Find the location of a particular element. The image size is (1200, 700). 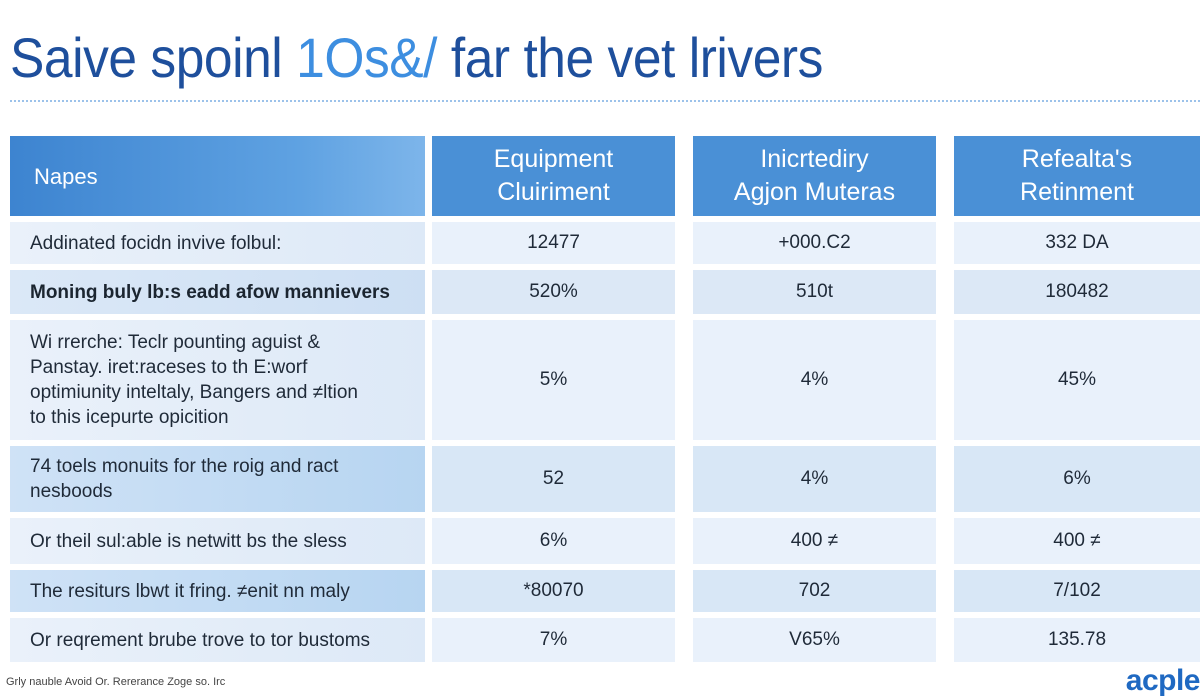

row-2-col-3: 180482 is located at coordinates (1077, 292).